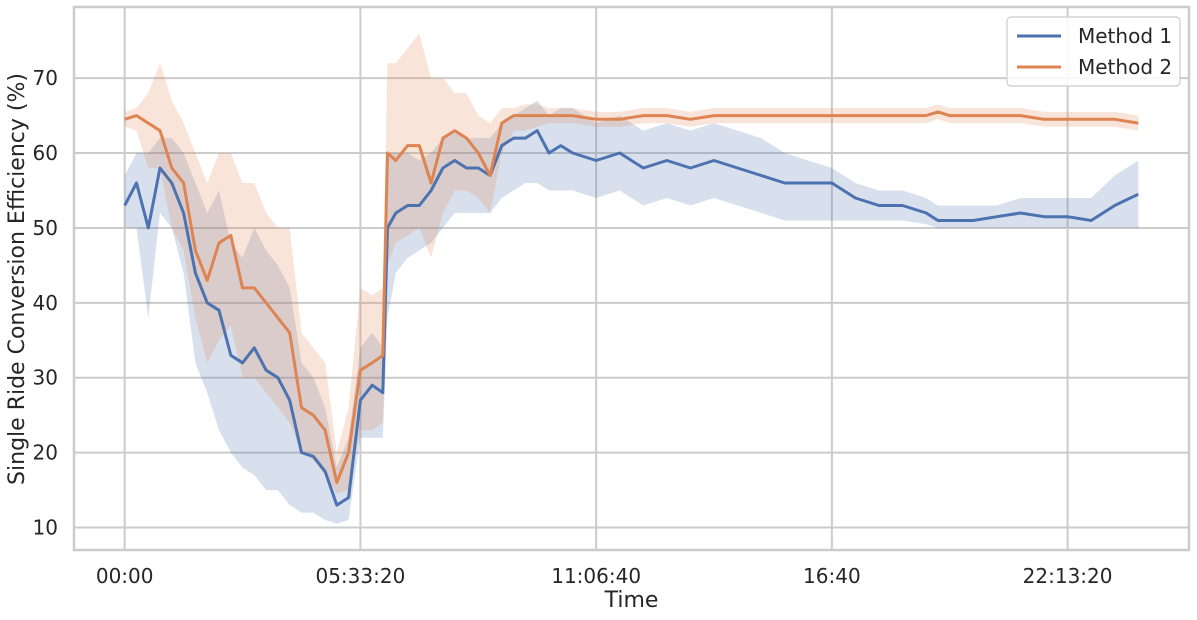 The width and height of the screenshot is (1197, 620). I want to click on y-tick-label: 30, so click(45, 378).